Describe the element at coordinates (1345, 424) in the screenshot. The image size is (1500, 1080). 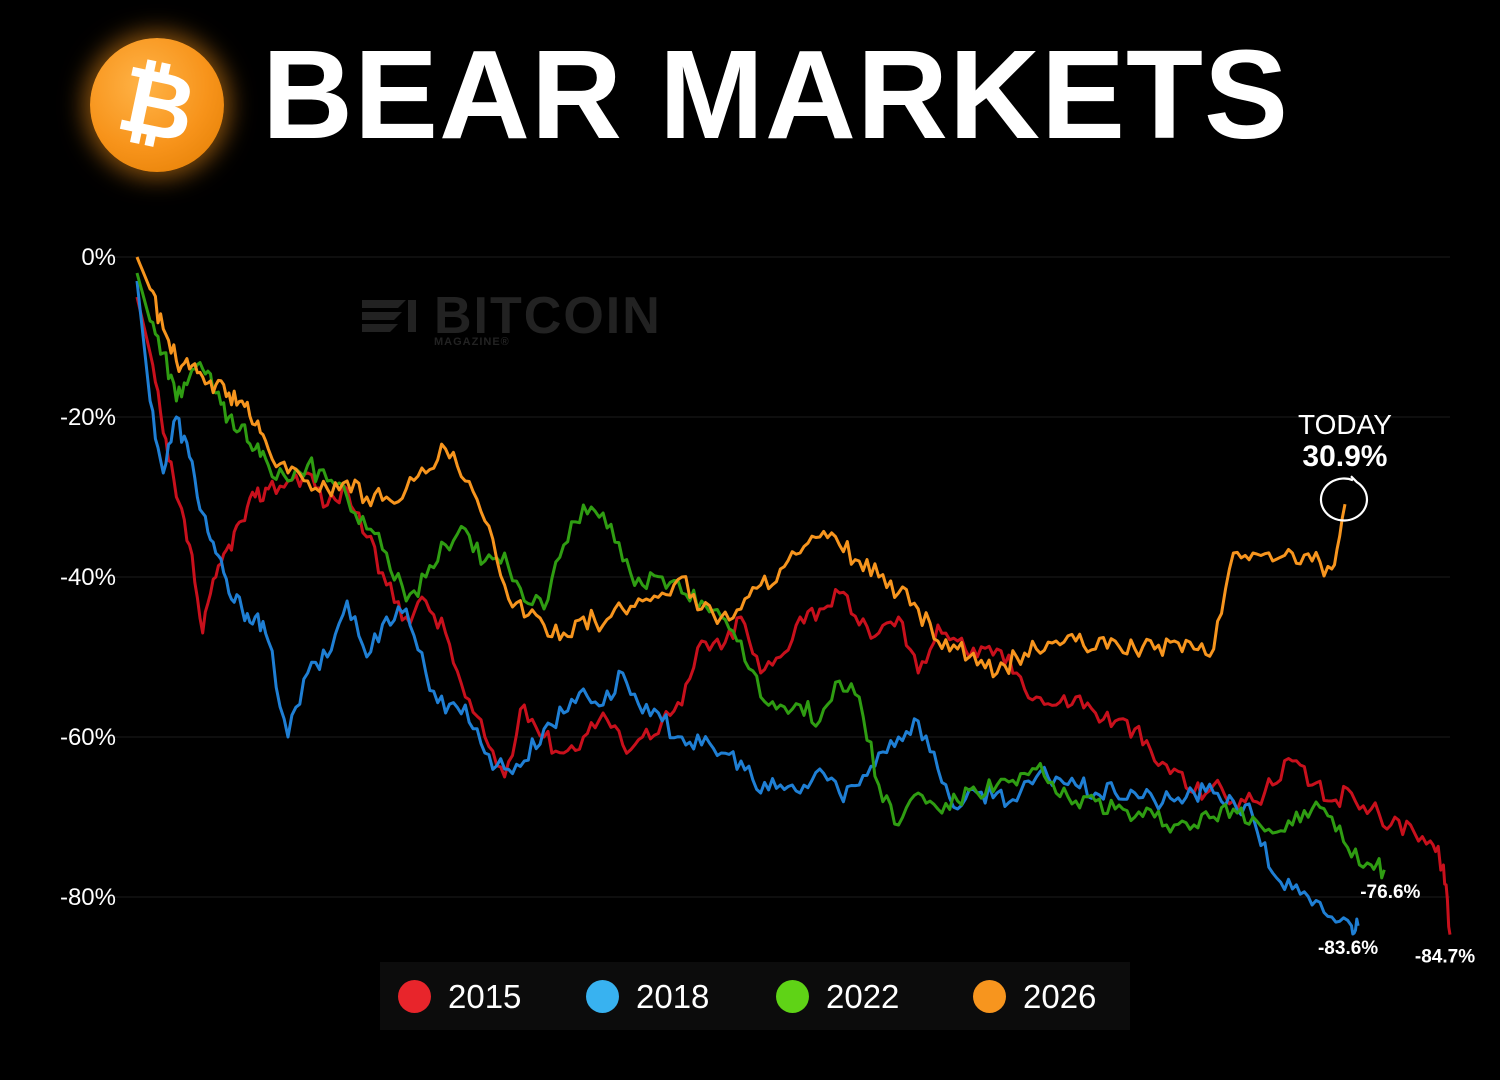
I see `today-label: TODAY` at that location.